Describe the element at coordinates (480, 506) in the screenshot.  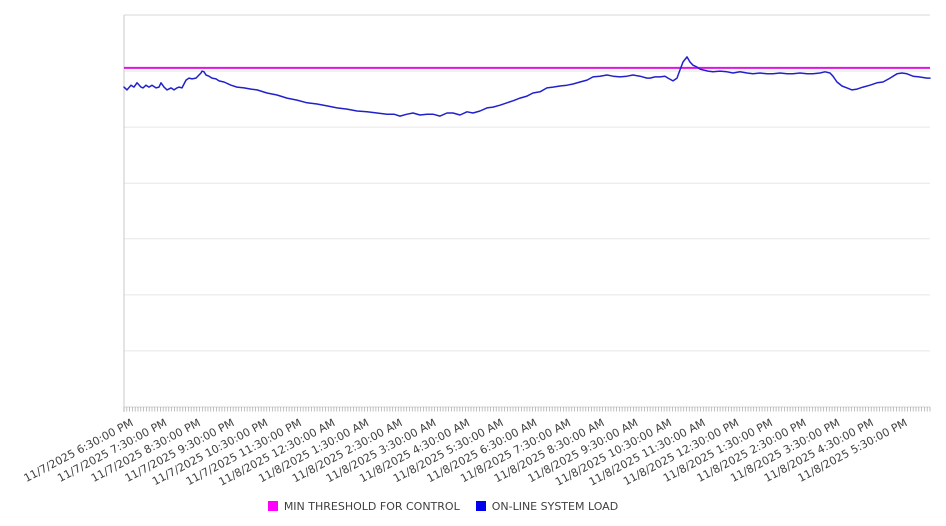
I see `load-series-swatch-icon` at that location.